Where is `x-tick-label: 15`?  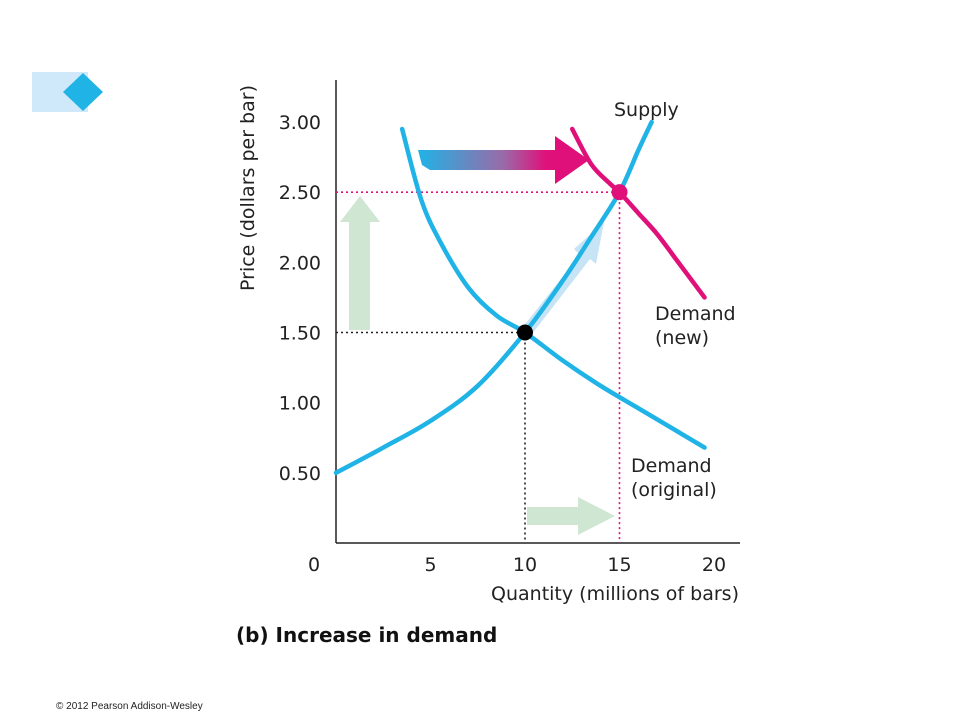 x-tick-label: 15 is located at coordinates (619, 565).